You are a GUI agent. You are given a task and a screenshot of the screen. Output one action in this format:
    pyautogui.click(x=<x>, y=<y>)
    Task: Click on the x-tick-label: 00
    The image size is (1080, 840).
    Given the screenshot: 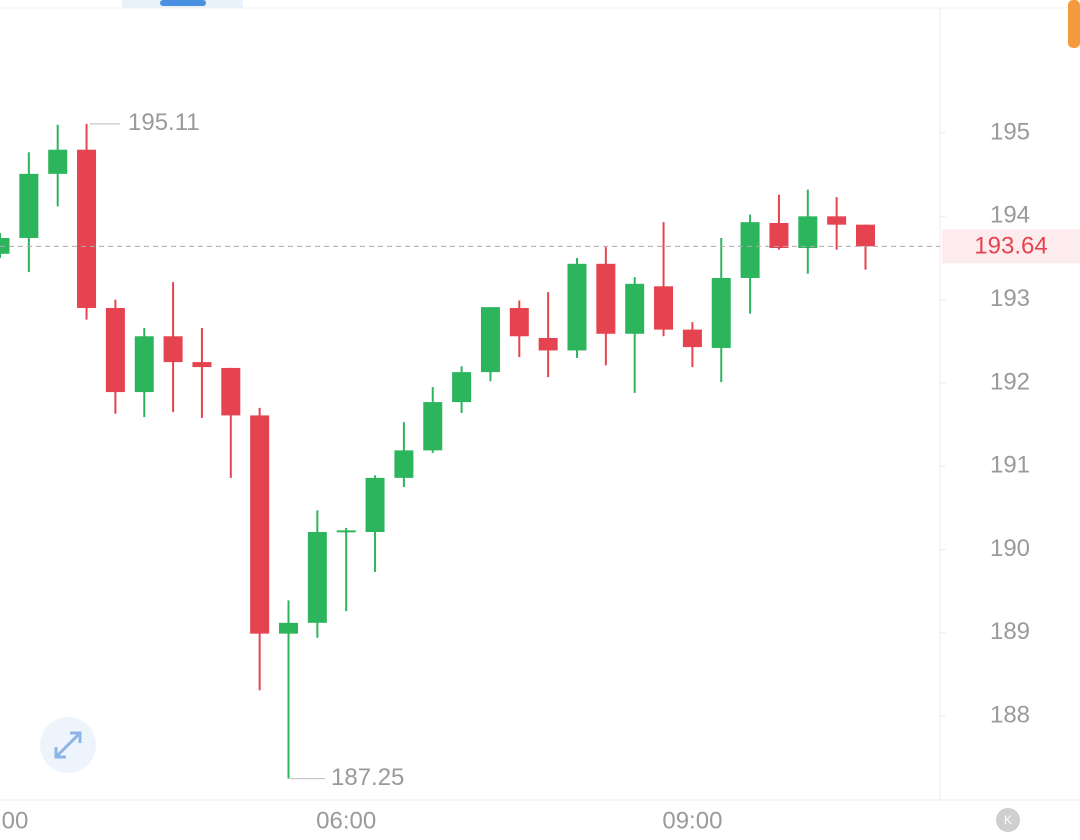 What is the action you would take?
    pyautogui.click(x=15, y=820)
    